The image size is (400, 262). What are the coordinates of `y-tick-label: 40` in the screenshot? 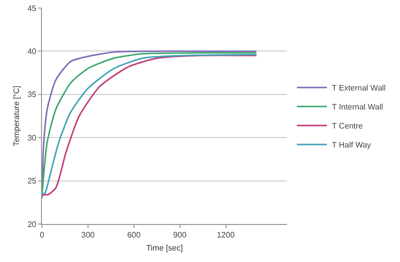 It's located at (32, 51).